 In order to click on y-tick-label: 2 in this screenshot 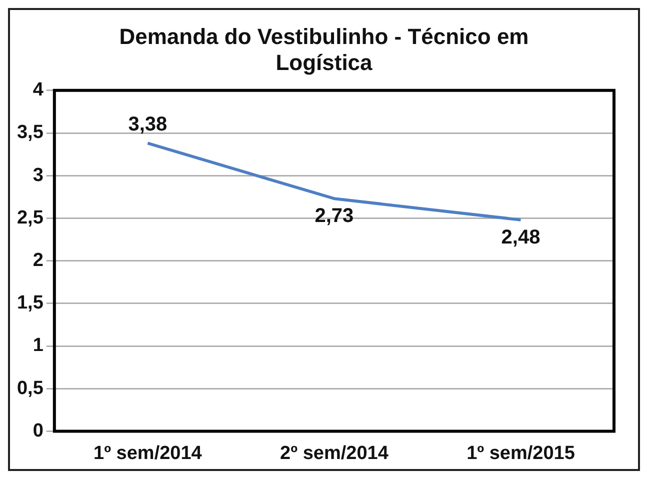, I will do `click(38, 261)`.